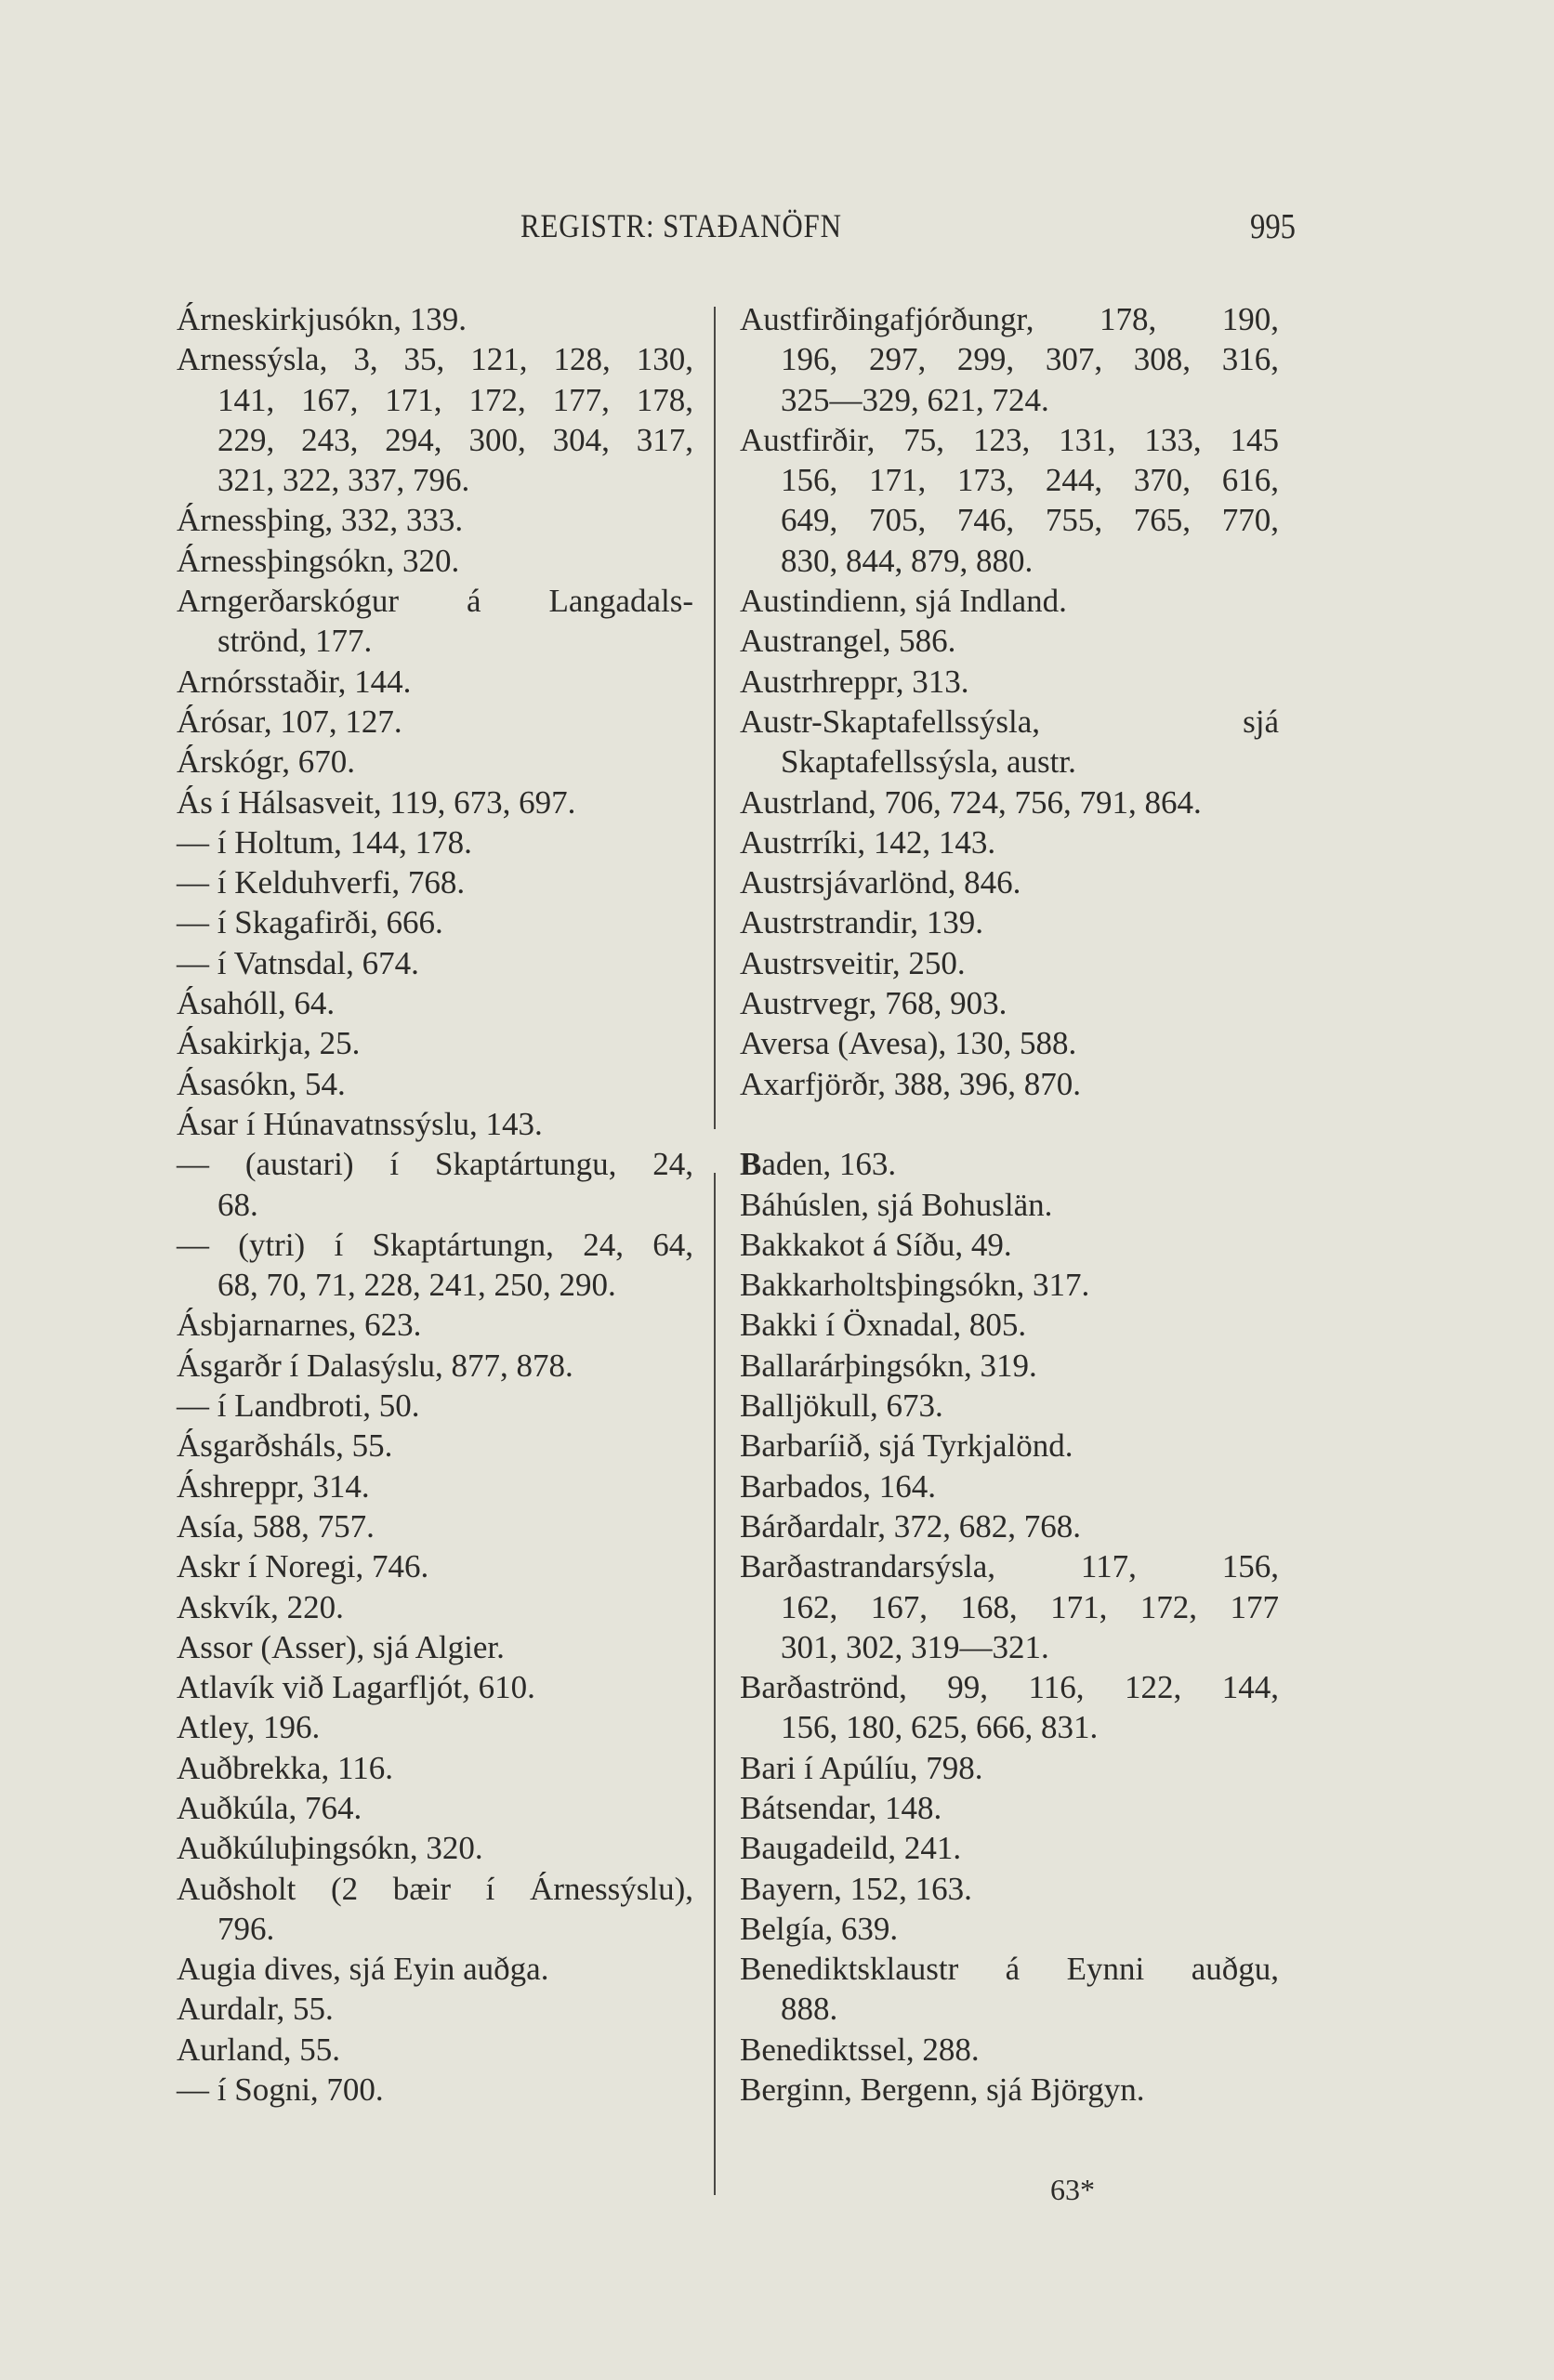 This screenshot has height=2380, width=1554. I want to click on index-entry: Aversa (Avesa), 130, 588., so click(1009, 1043).